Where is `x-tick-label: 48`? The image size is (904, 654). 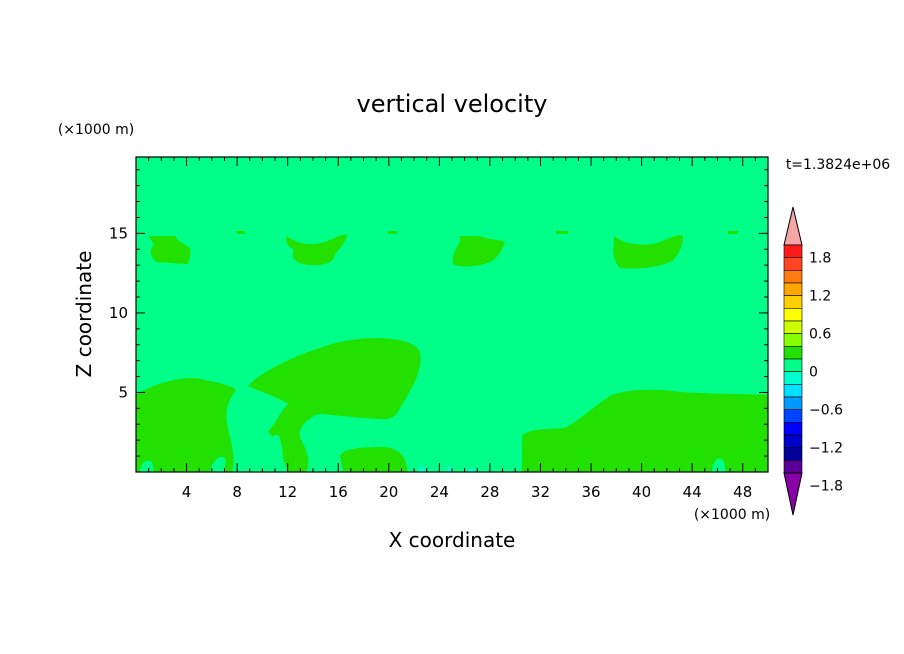 x-tick-label: 48 is located at coordinates (742, 492).